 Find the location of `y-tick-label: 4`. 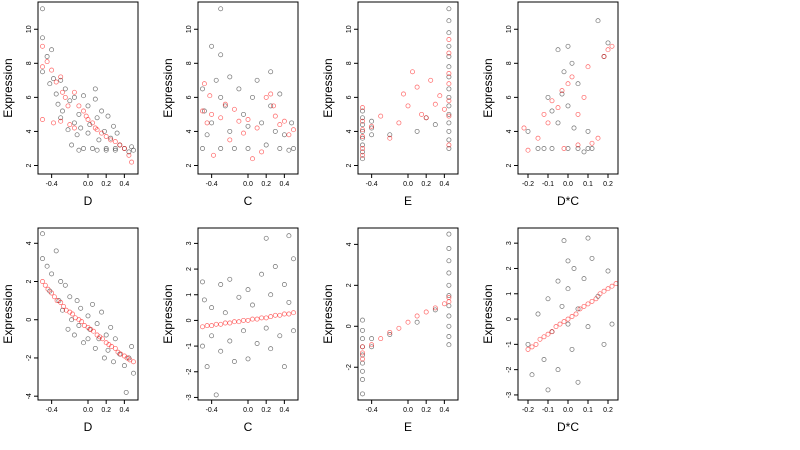

y-tick-label: 4 is located at coordinates (29, 131).